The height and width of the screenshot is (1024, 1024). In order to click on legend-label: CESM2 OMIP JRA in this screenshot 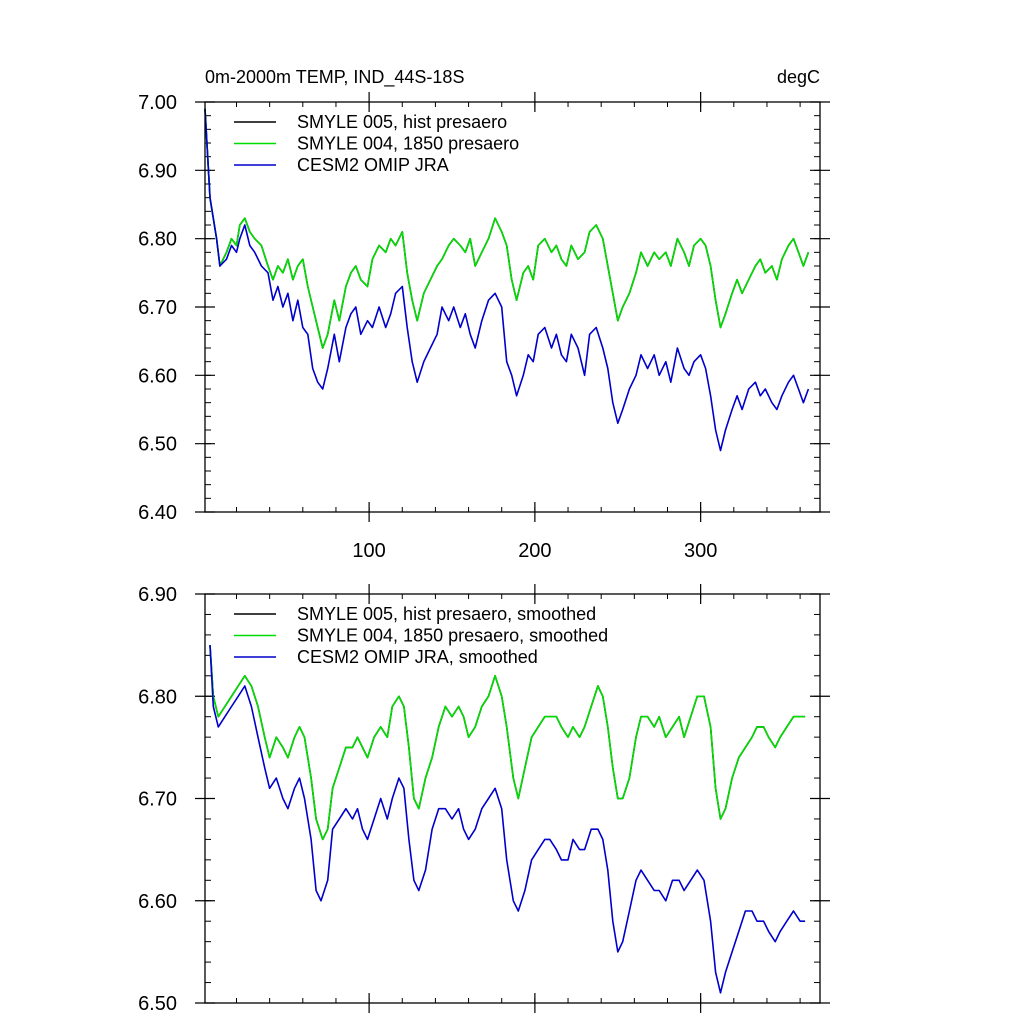, I will do `click(373, 165)`.